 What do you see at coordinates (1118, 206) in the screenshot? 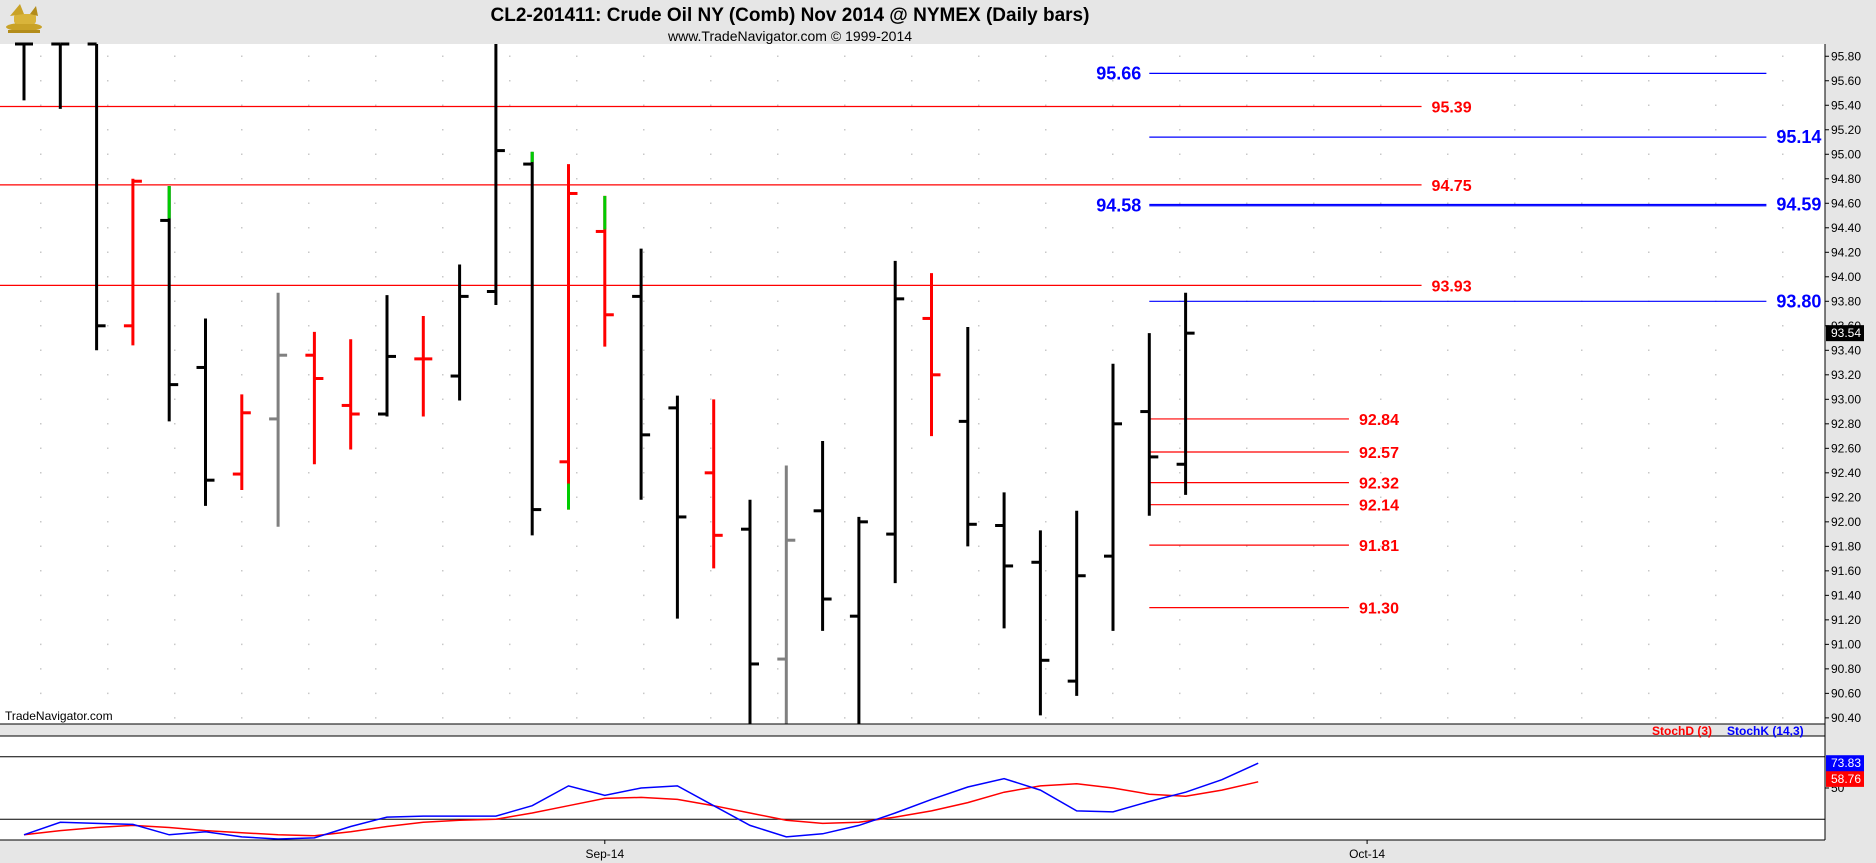
I see `level-label: 94.58` at bounding box center [1118, 206].